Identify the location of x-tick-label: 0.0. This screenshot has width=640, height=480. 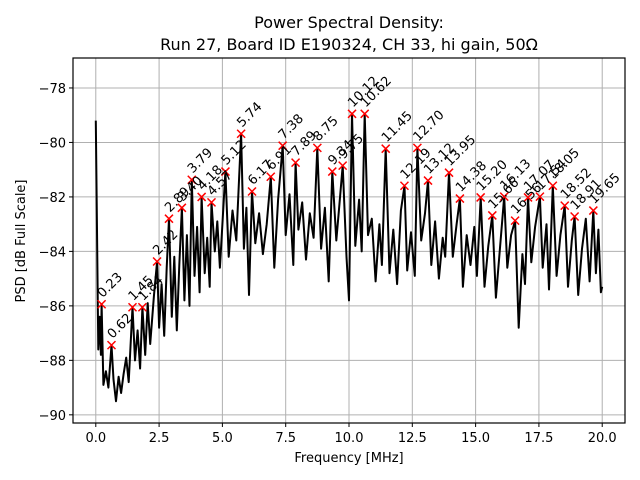
(95, 438).